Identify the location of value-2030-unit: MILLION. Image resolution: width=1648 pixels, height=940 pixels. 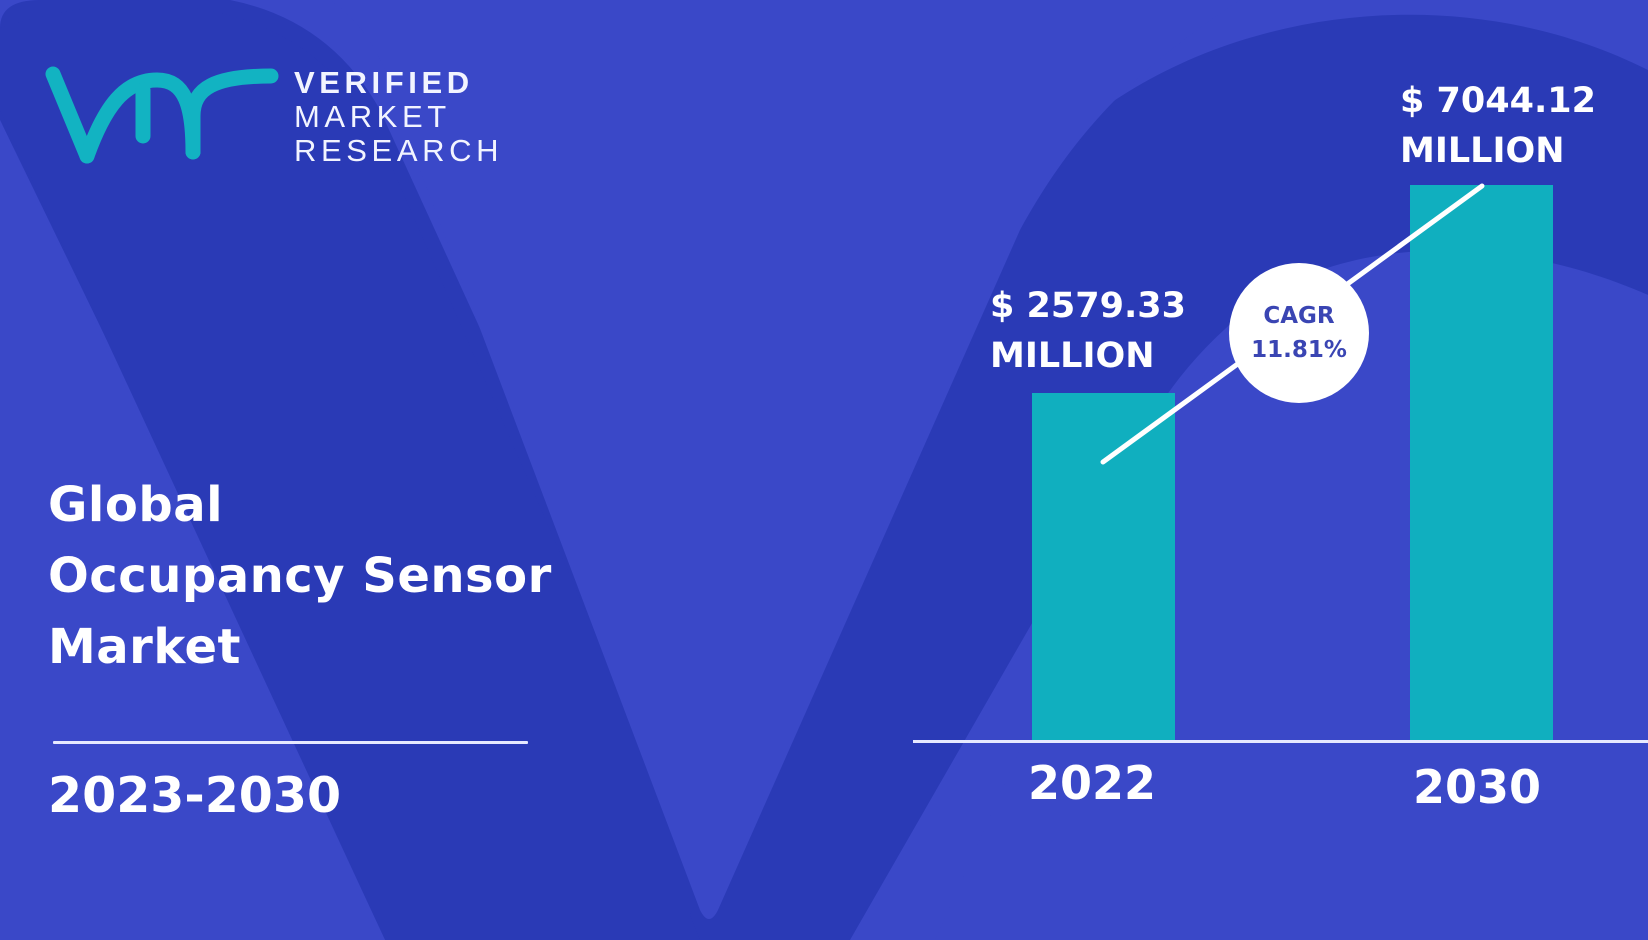
(1482, 151).